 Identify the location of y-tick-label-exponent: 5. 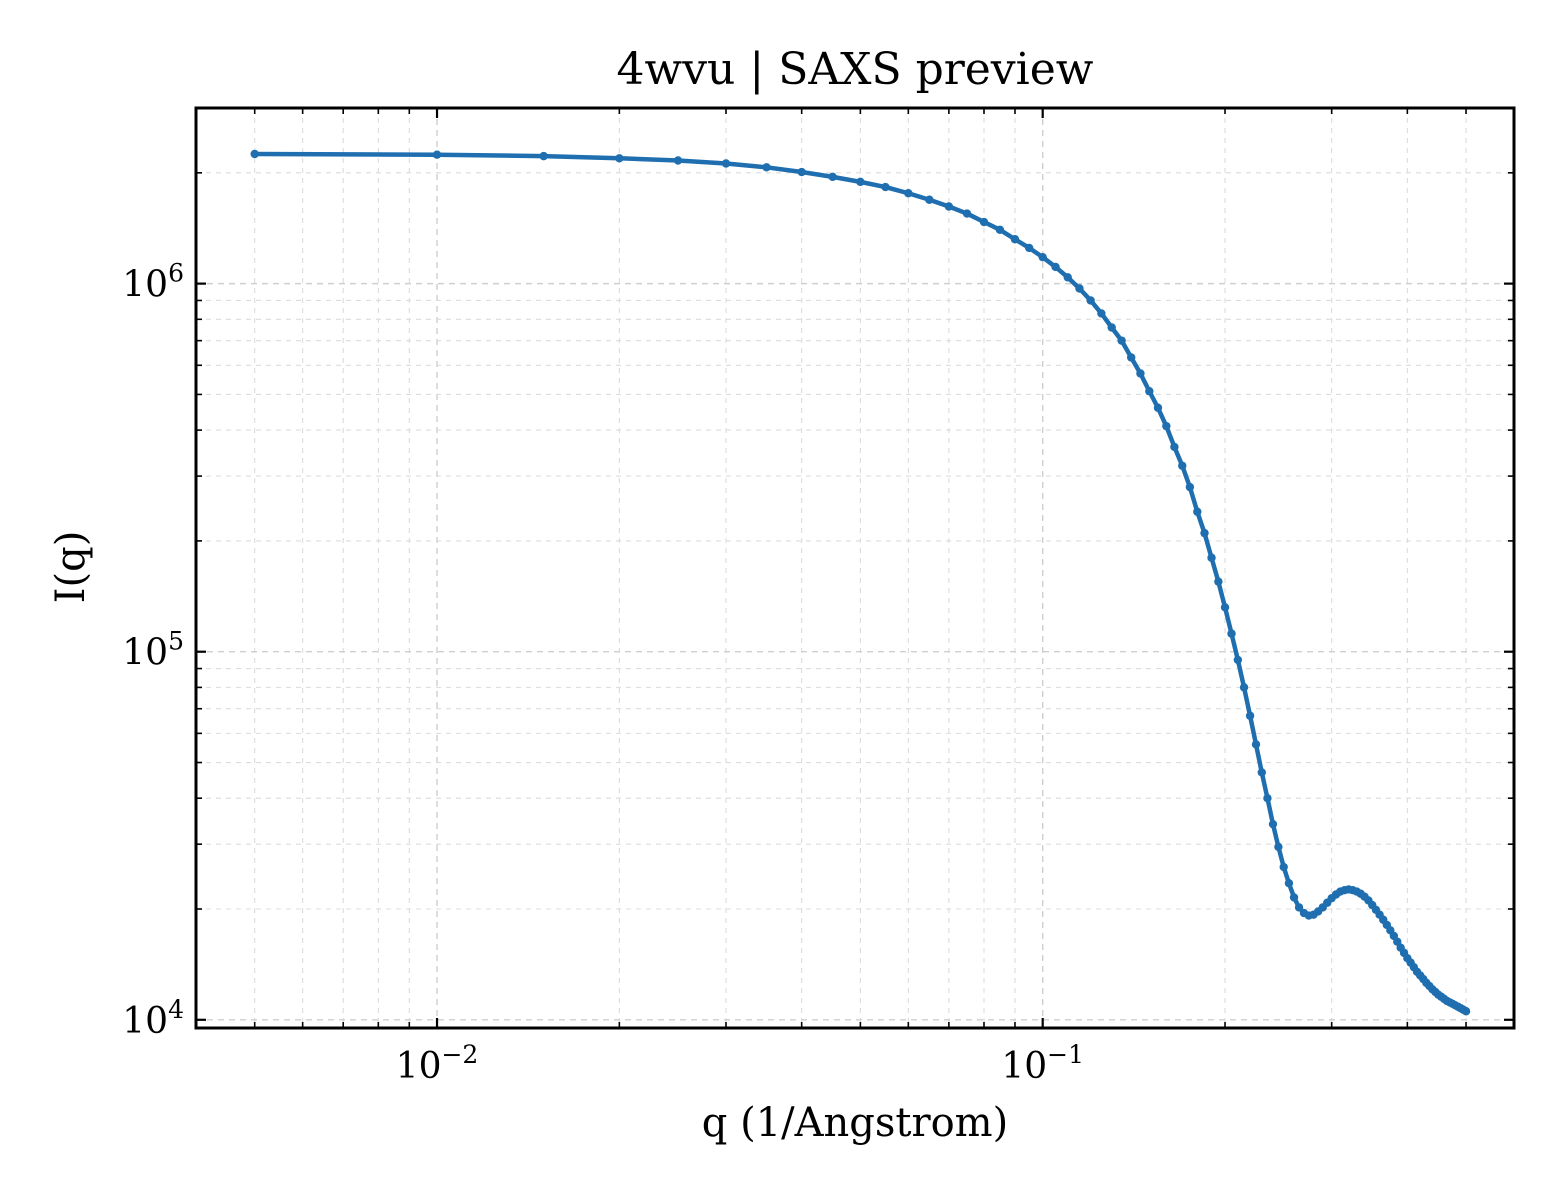
(176, 641).